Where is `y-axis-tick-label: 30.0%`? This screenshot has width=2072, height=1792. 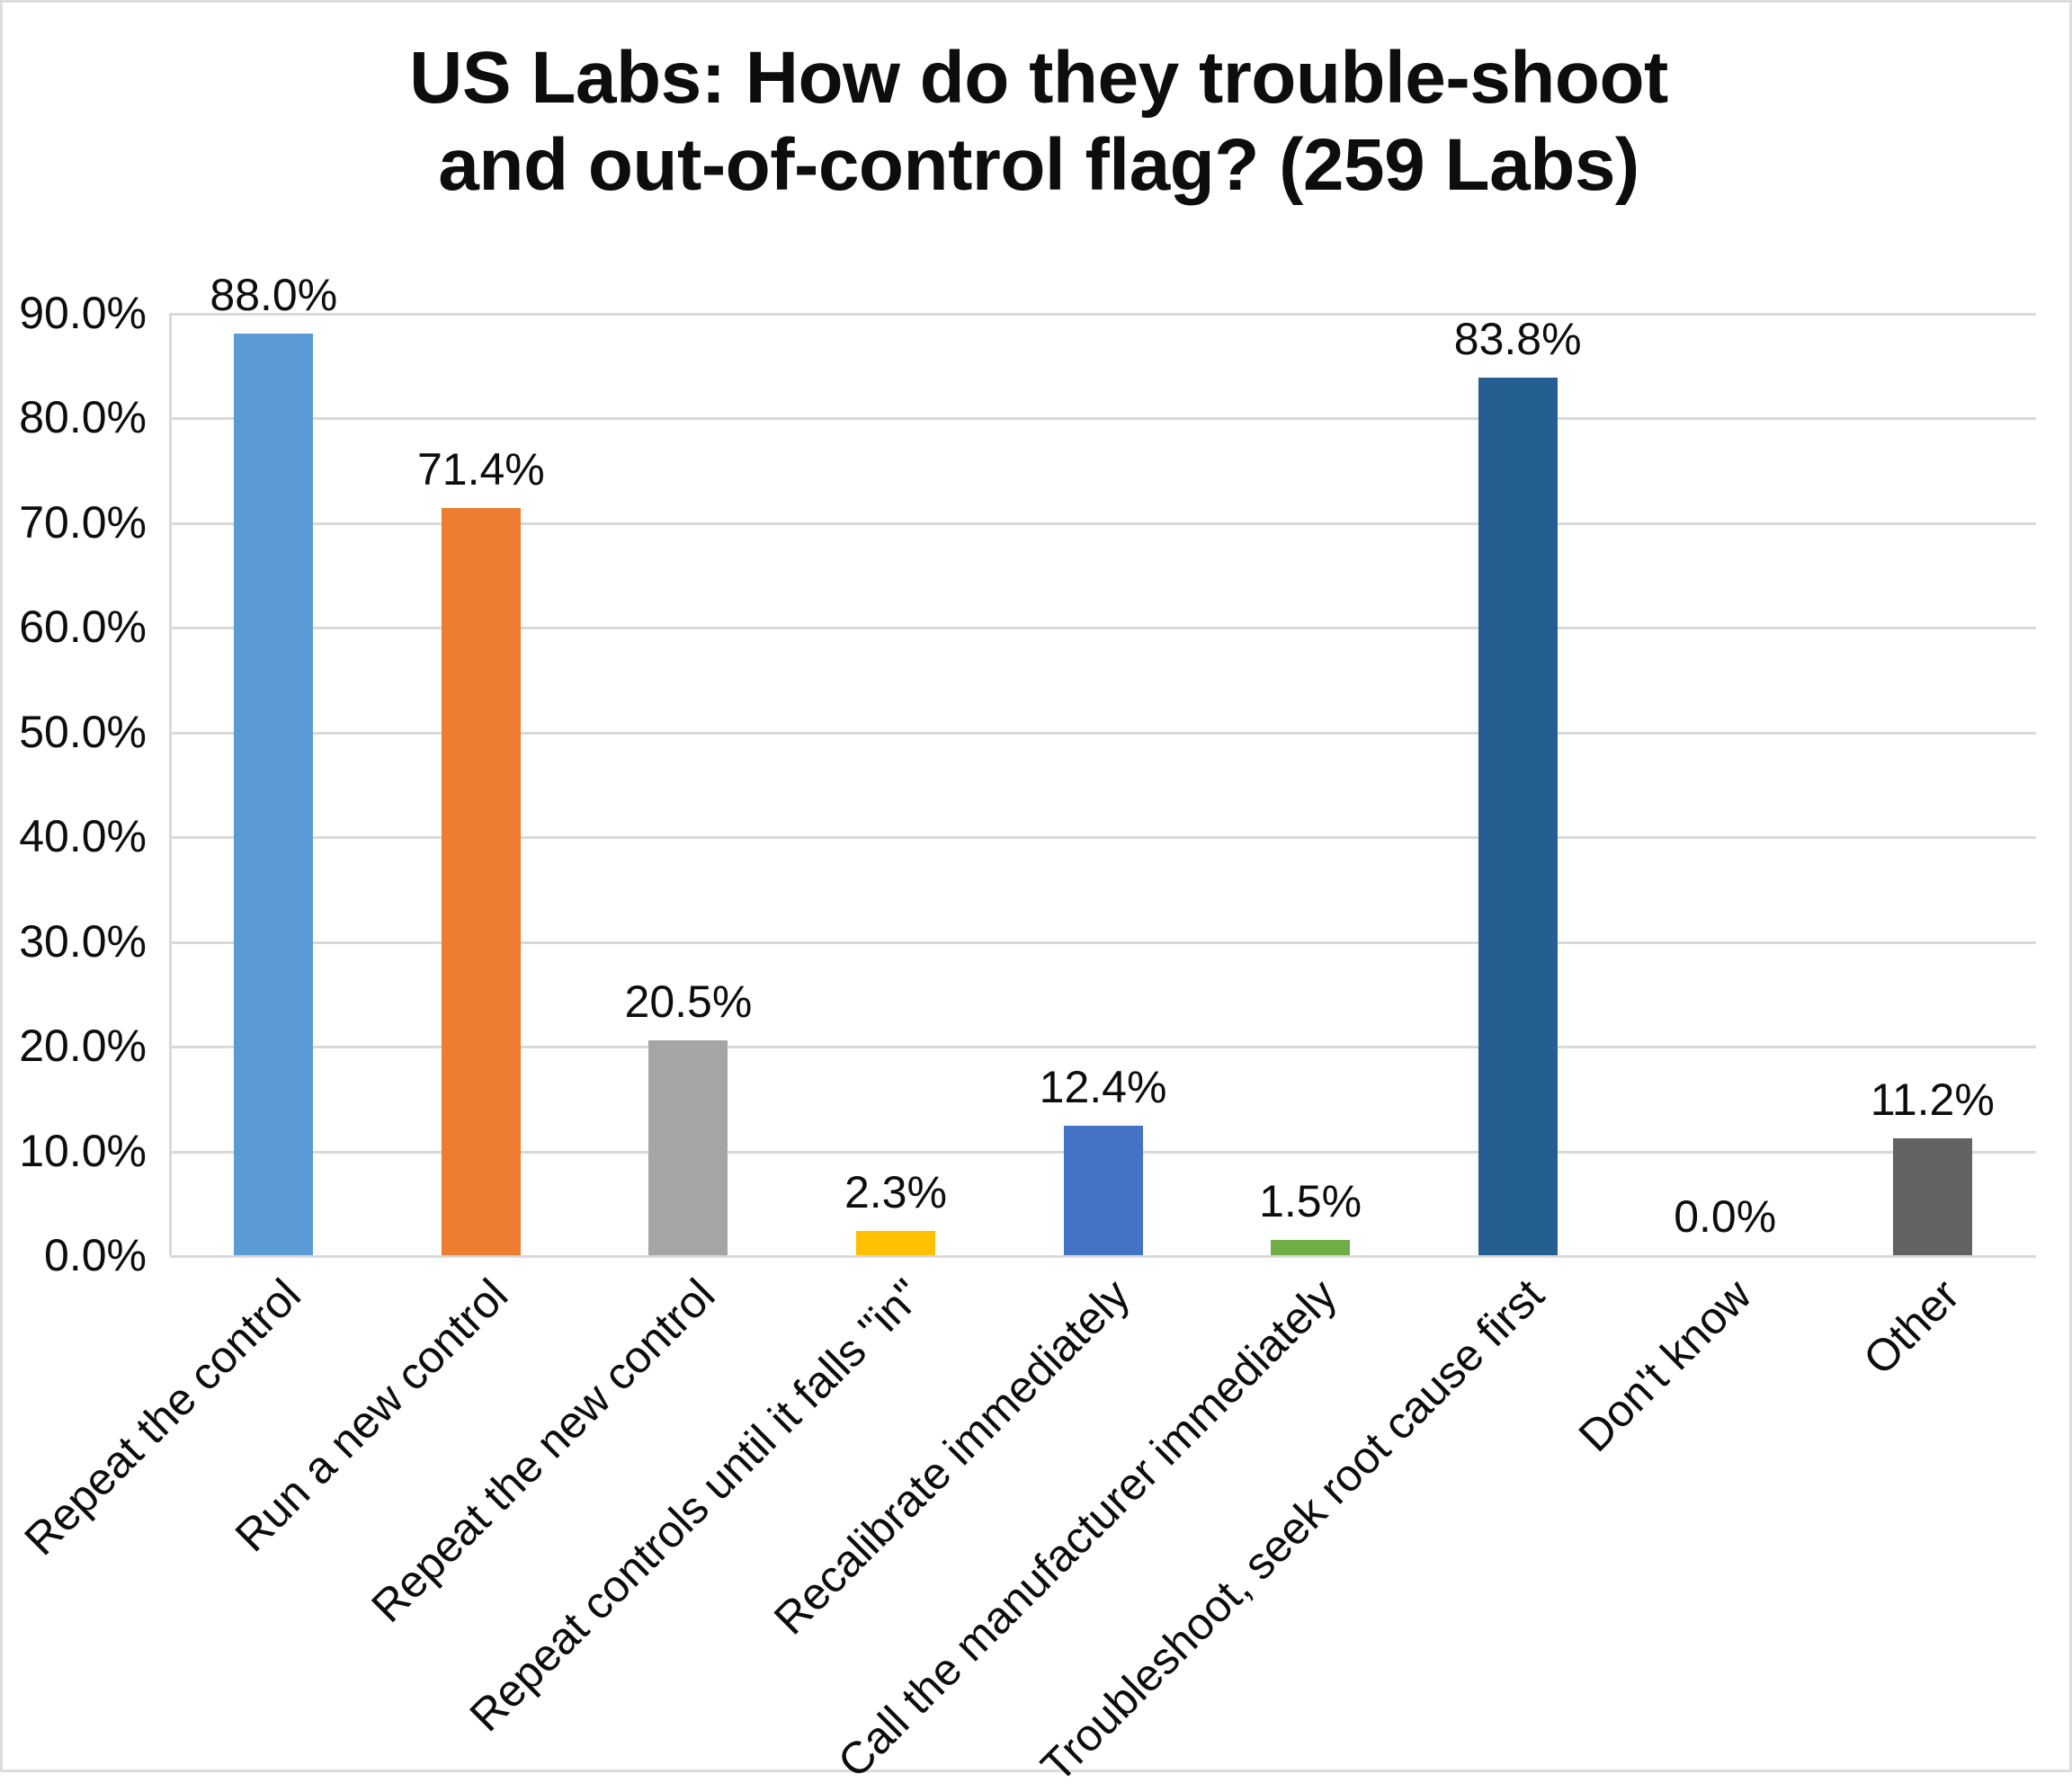 y-axis-tick-label: 30.0% is located at coordinates (83, 941).